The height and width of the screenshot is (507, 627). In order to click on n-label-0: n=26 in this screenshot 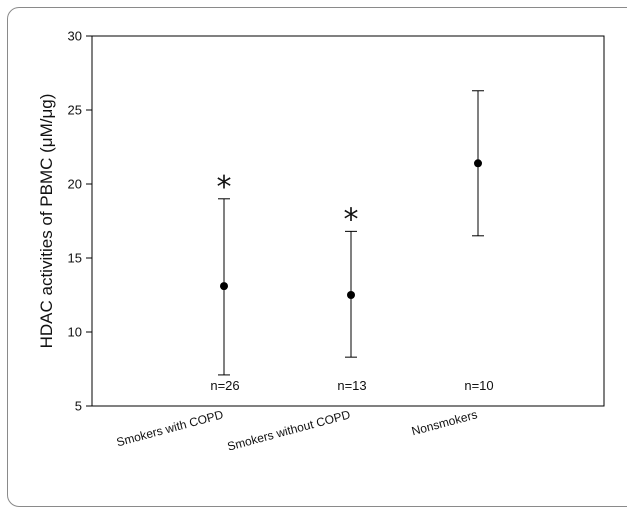, I will do `click(224, 385)`.